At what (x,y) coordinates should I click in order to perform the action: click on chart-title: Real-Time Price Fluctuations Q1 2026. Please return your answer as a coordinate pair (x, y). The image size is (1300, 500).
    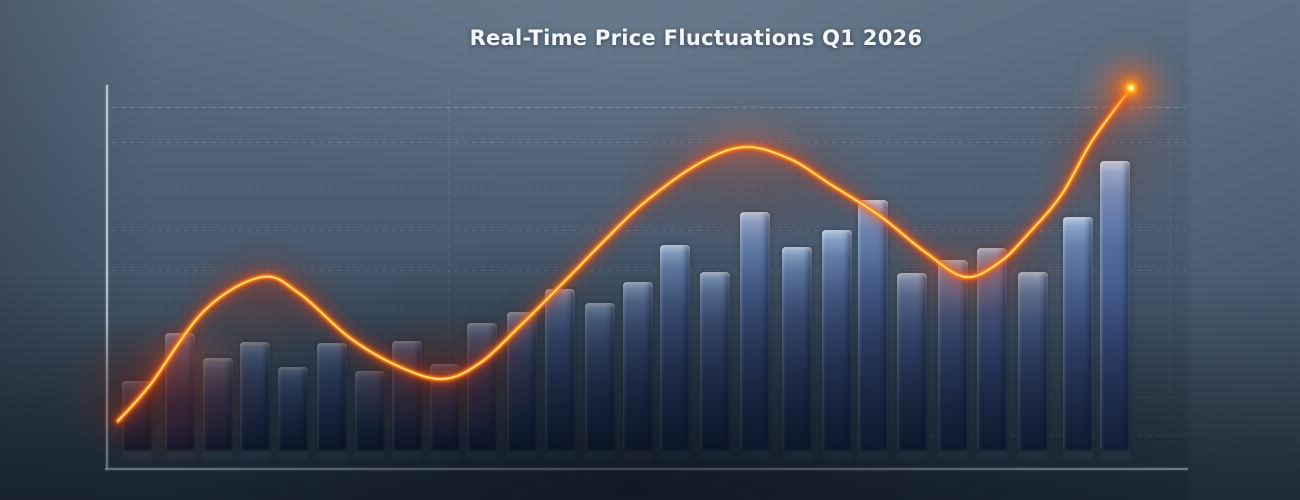
    Looking at the image, I should click on (696, 38).